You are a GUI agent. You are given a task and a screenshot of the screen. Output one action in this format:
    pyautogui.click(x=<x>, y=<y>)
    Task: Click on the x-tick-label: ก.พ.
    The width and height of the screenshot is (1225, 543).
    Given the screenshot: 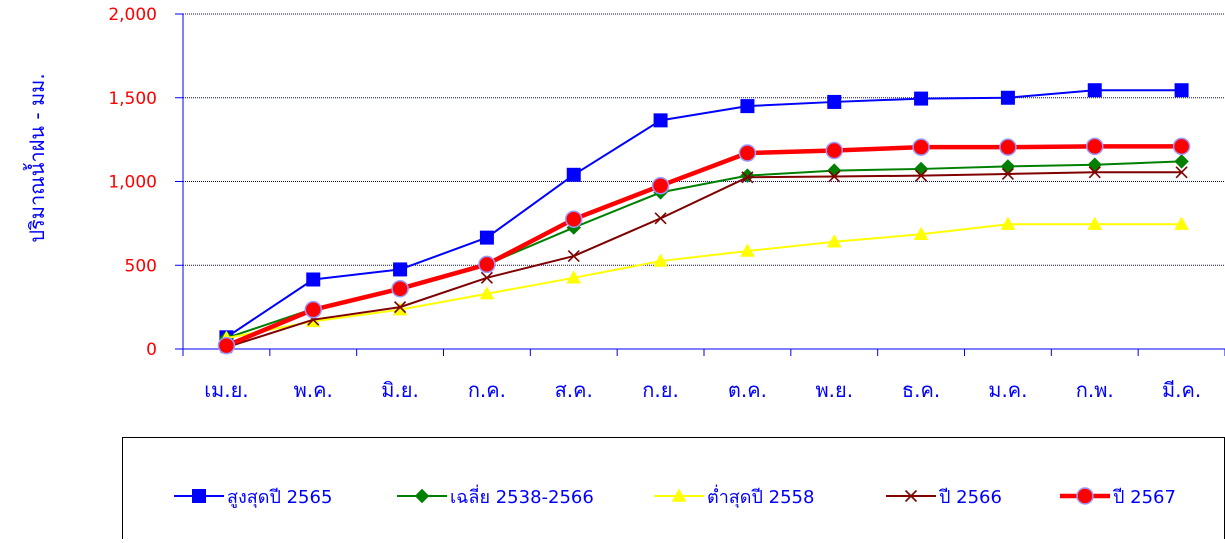 What is the action you would take?
    pyautogui.click(x=1095, y=390)
    